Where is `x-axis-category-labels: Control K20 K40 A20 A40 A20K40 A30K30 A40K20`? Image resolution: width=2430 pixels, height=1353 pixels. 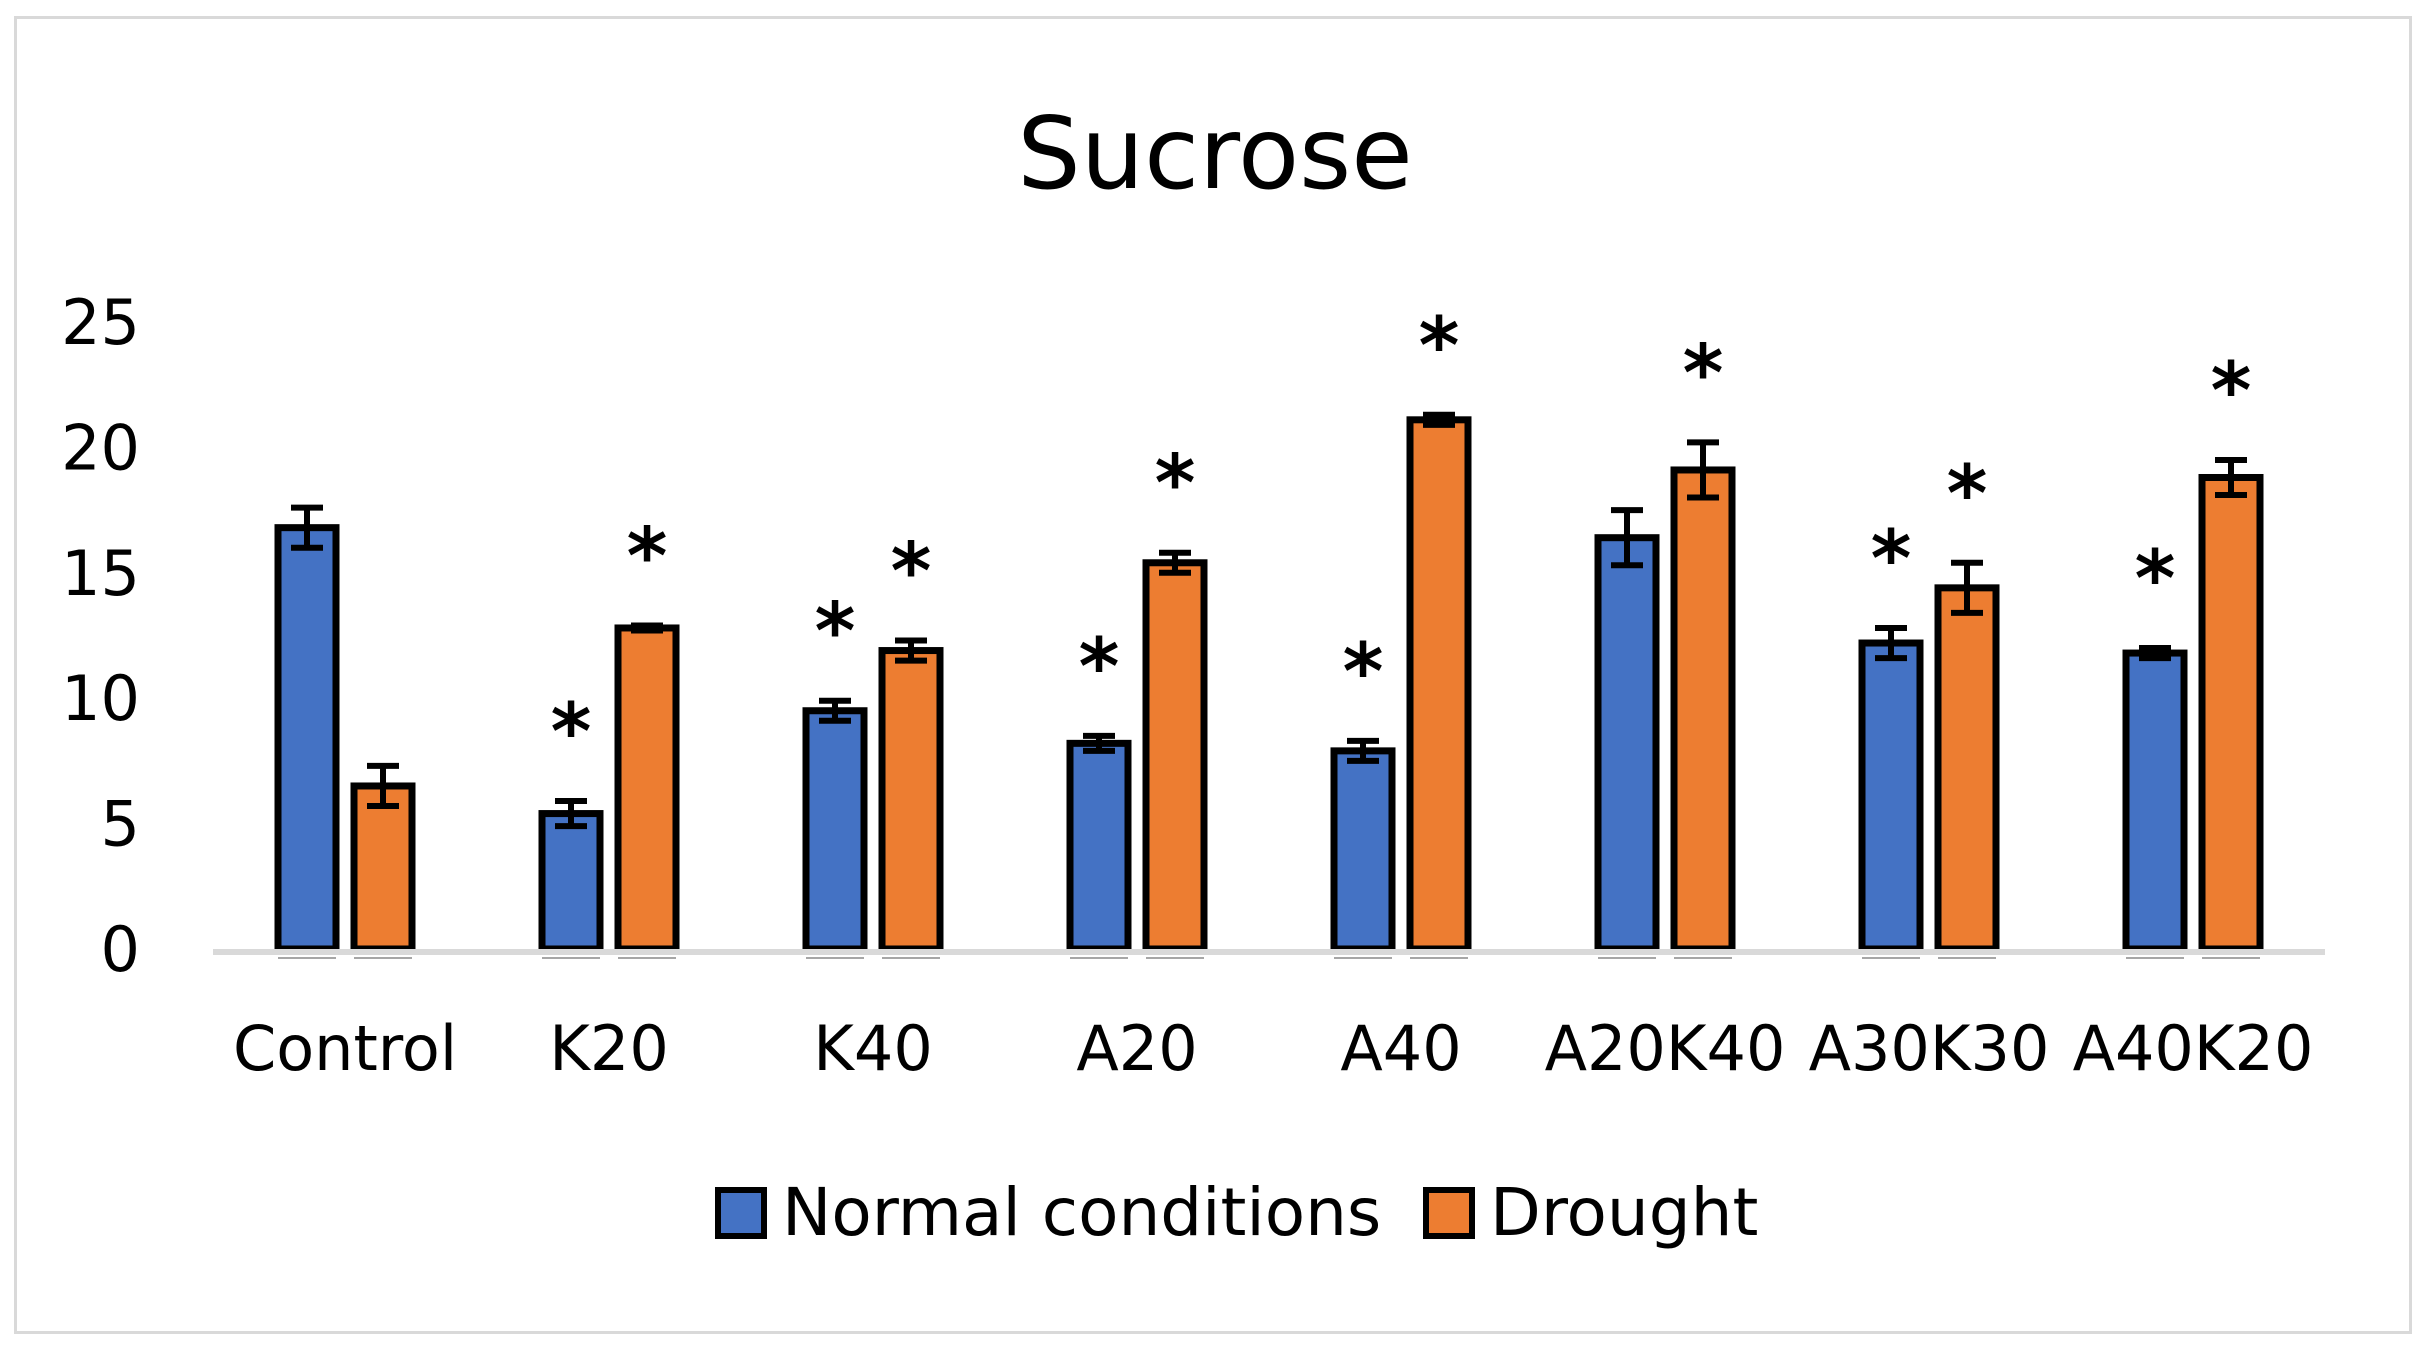
x-axis-category-labels: Control K20 K40 A20 A40 A20K40 A30K30 A40K20 is located at coordinates (1273, 1048).